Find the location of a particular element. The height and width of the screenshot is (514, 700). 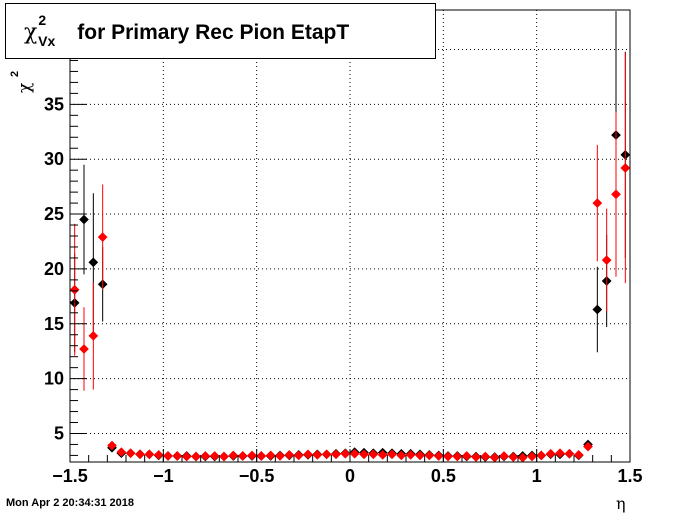

x-tick-label: 0 is located at coordinates (350, 476).